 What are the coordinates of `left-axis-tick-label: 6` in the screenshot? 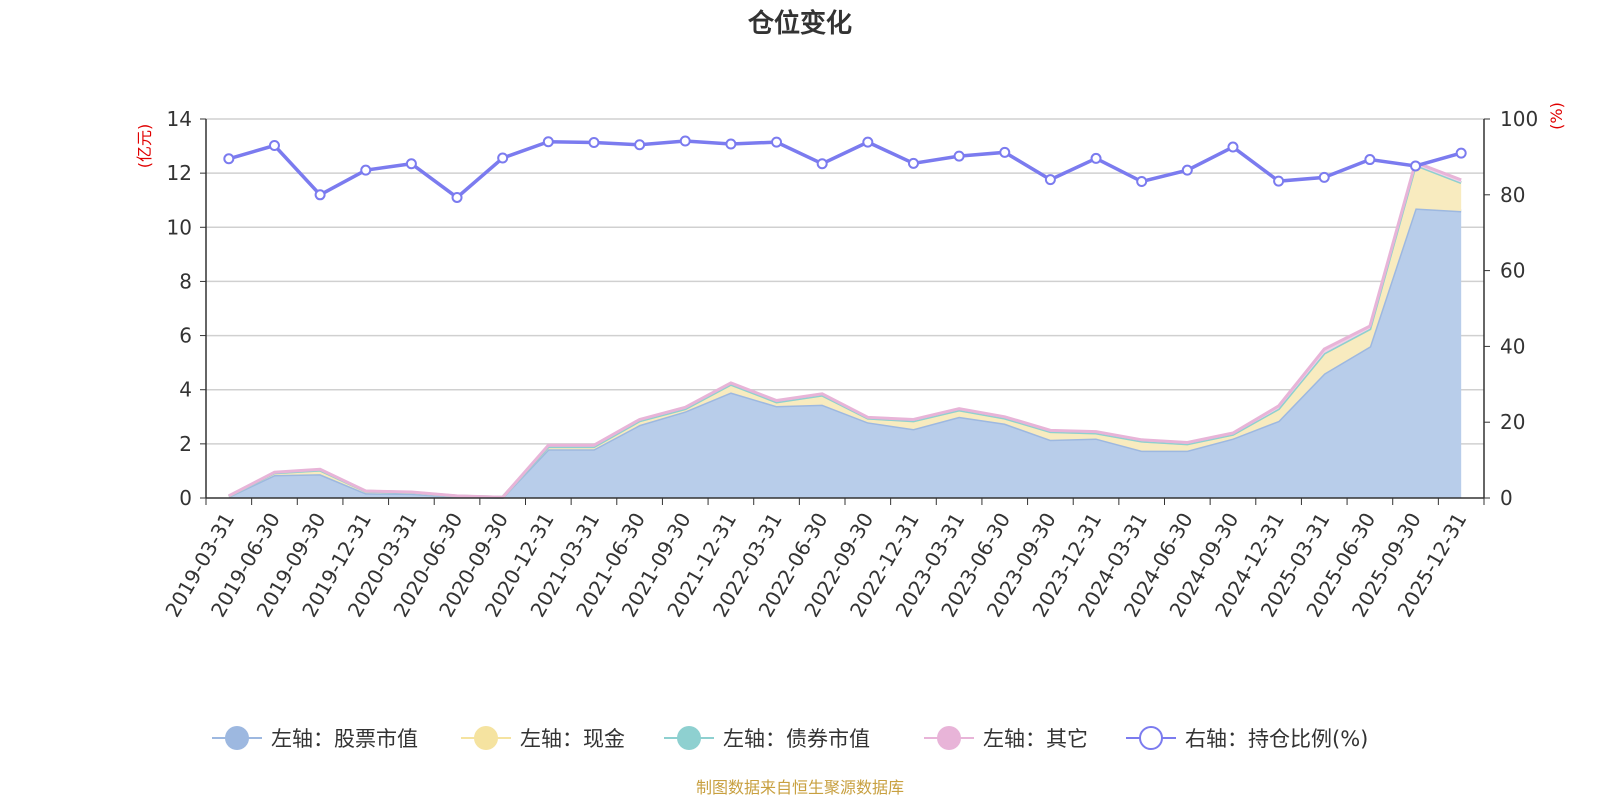 It's located at (185, 336).